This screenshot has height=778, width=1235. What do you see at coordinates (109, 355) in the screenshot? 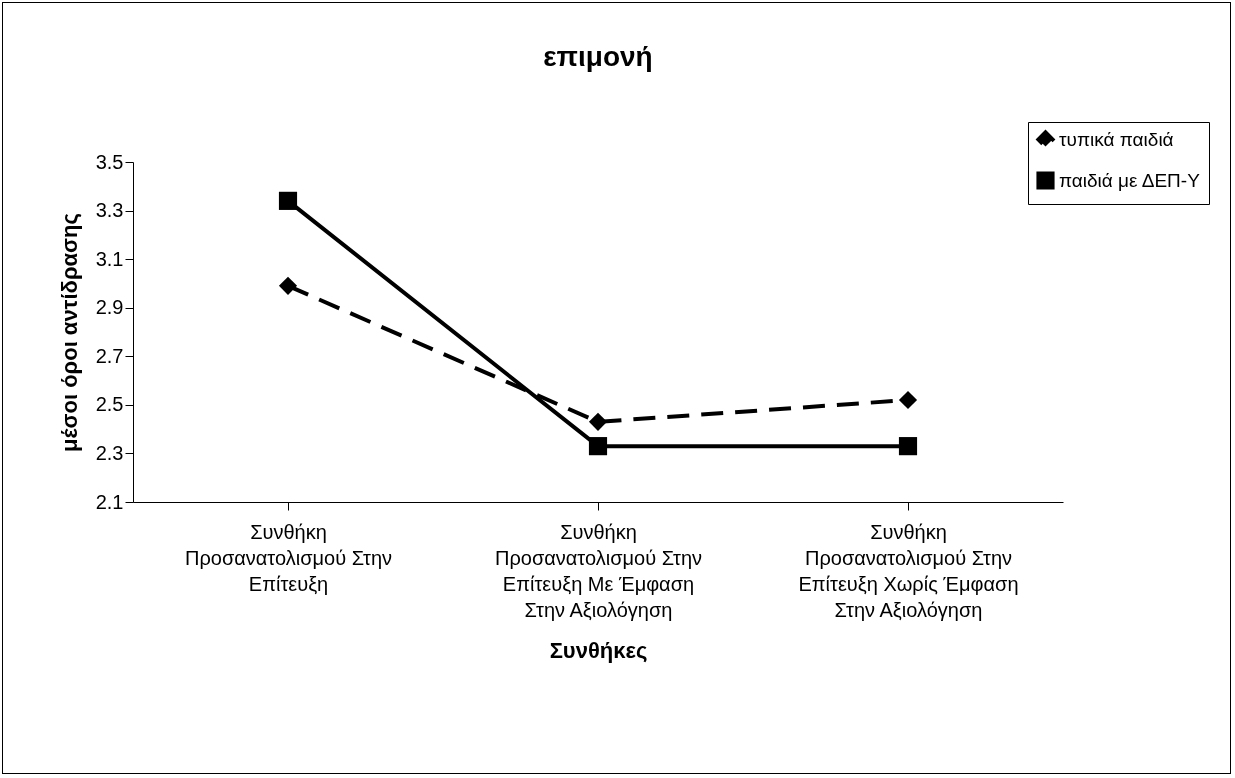
I see `y-tick-label: 2.7` at bounding box center [109, 355].